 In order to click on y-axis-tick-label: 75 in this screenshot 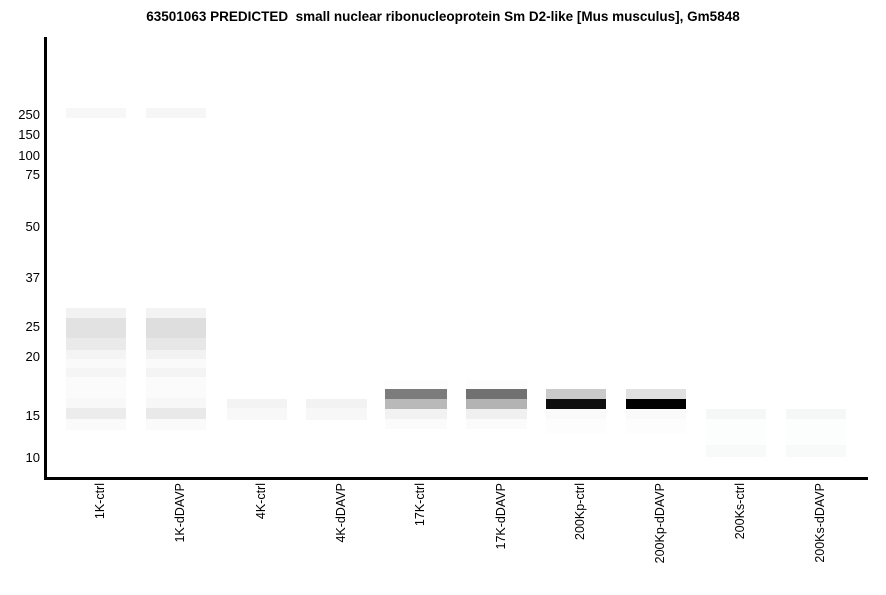, I will do `click(32, 174)`.